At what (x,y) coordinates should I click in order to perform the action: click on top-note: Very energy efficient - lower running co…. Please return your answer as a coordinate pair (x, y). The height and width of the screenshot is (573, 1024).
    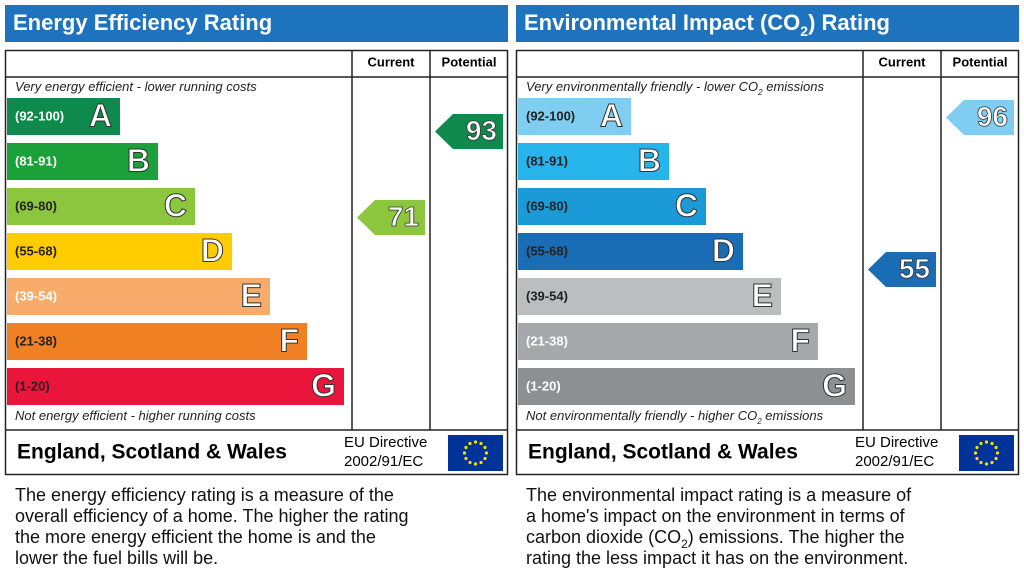
    Looking at the image, I should click on (136, 86).